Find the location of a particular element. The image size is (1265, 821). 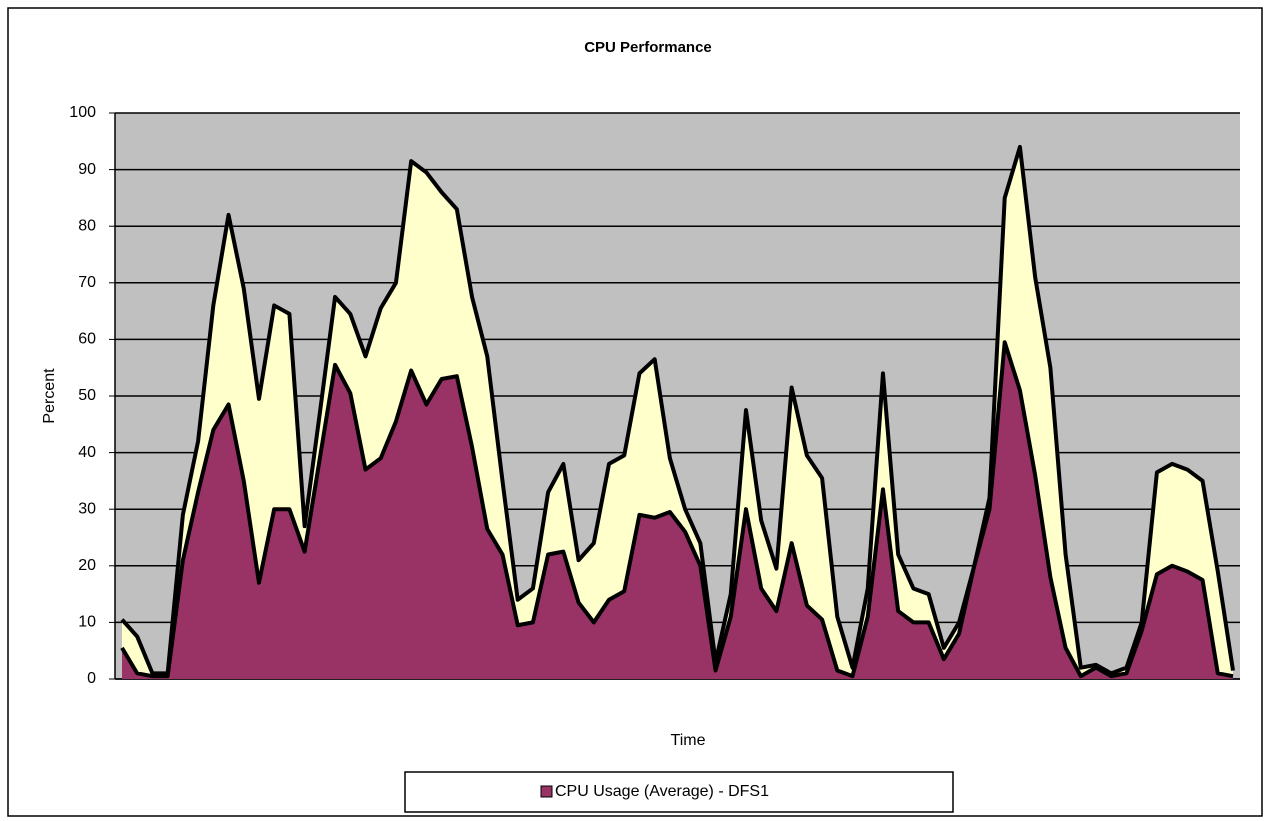

y-tick-label: 100 is located at coordinates (82, 112).